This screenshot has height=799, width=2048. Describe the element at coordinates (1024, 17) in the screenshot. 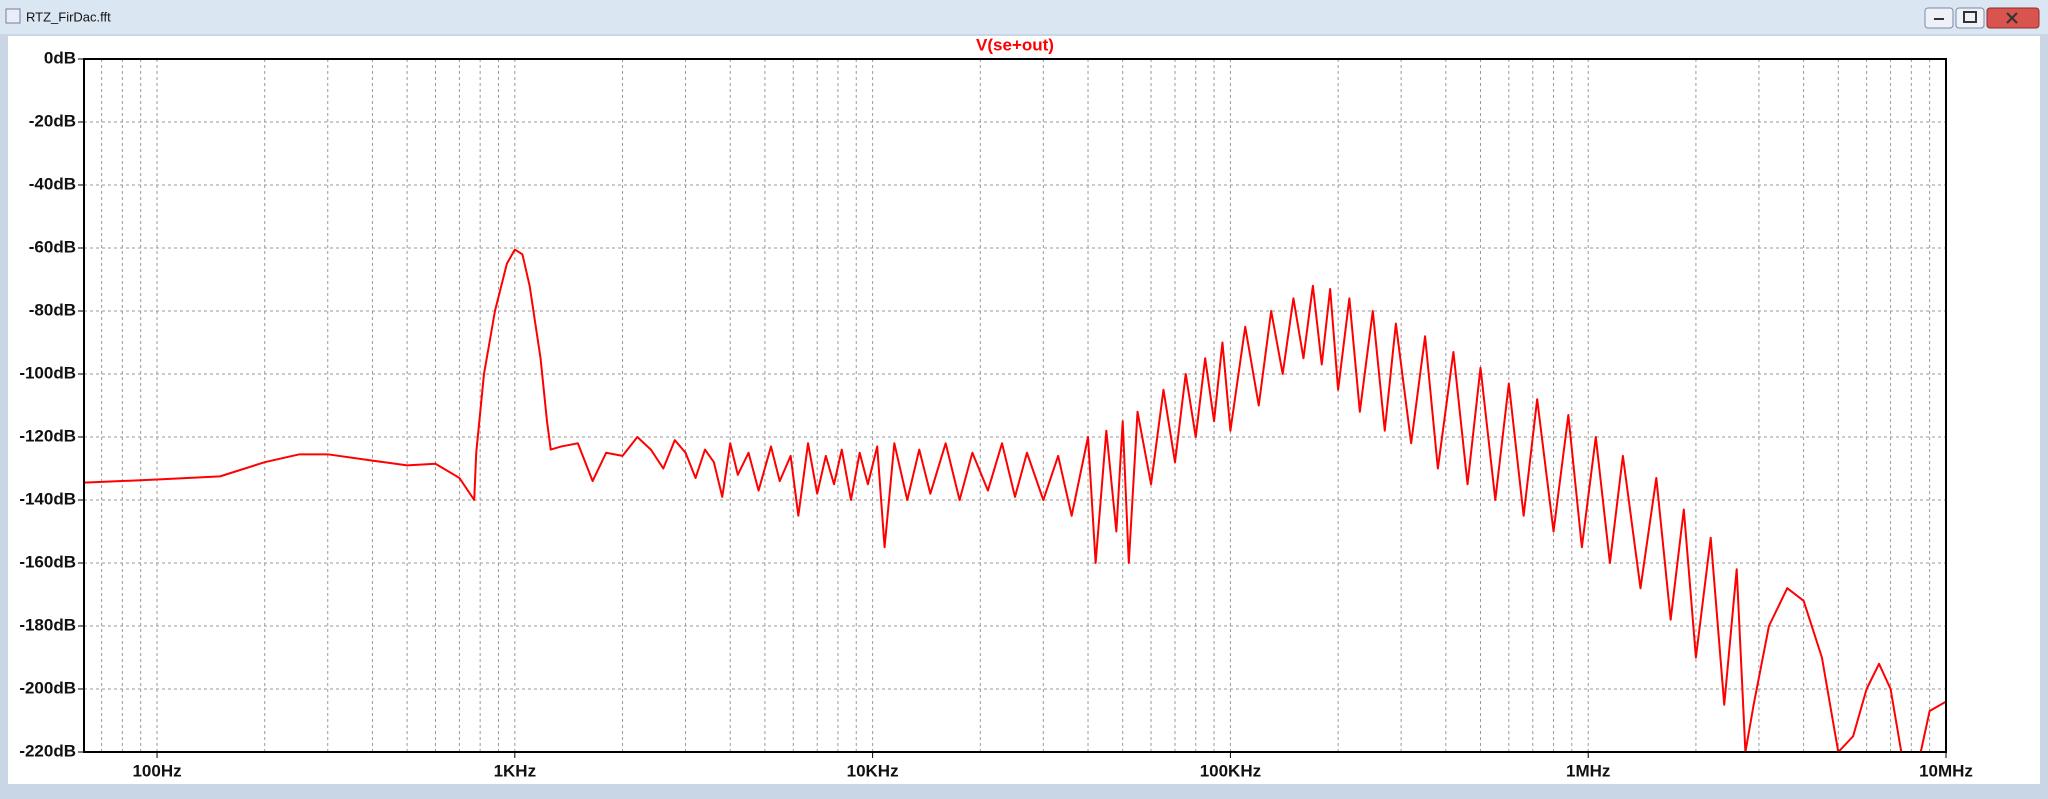

I see `title-bar` at that location.